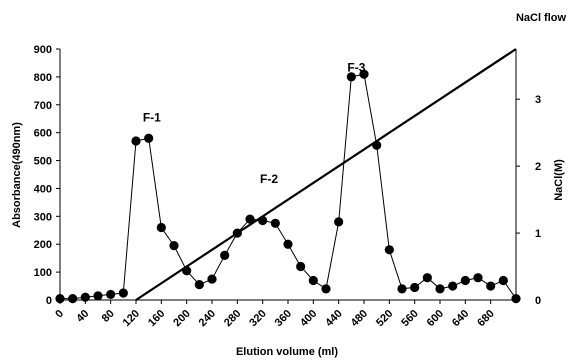 This screenshot has height=363, width=576. I want to click on y2-tick-label: 2, so click(538, 167).